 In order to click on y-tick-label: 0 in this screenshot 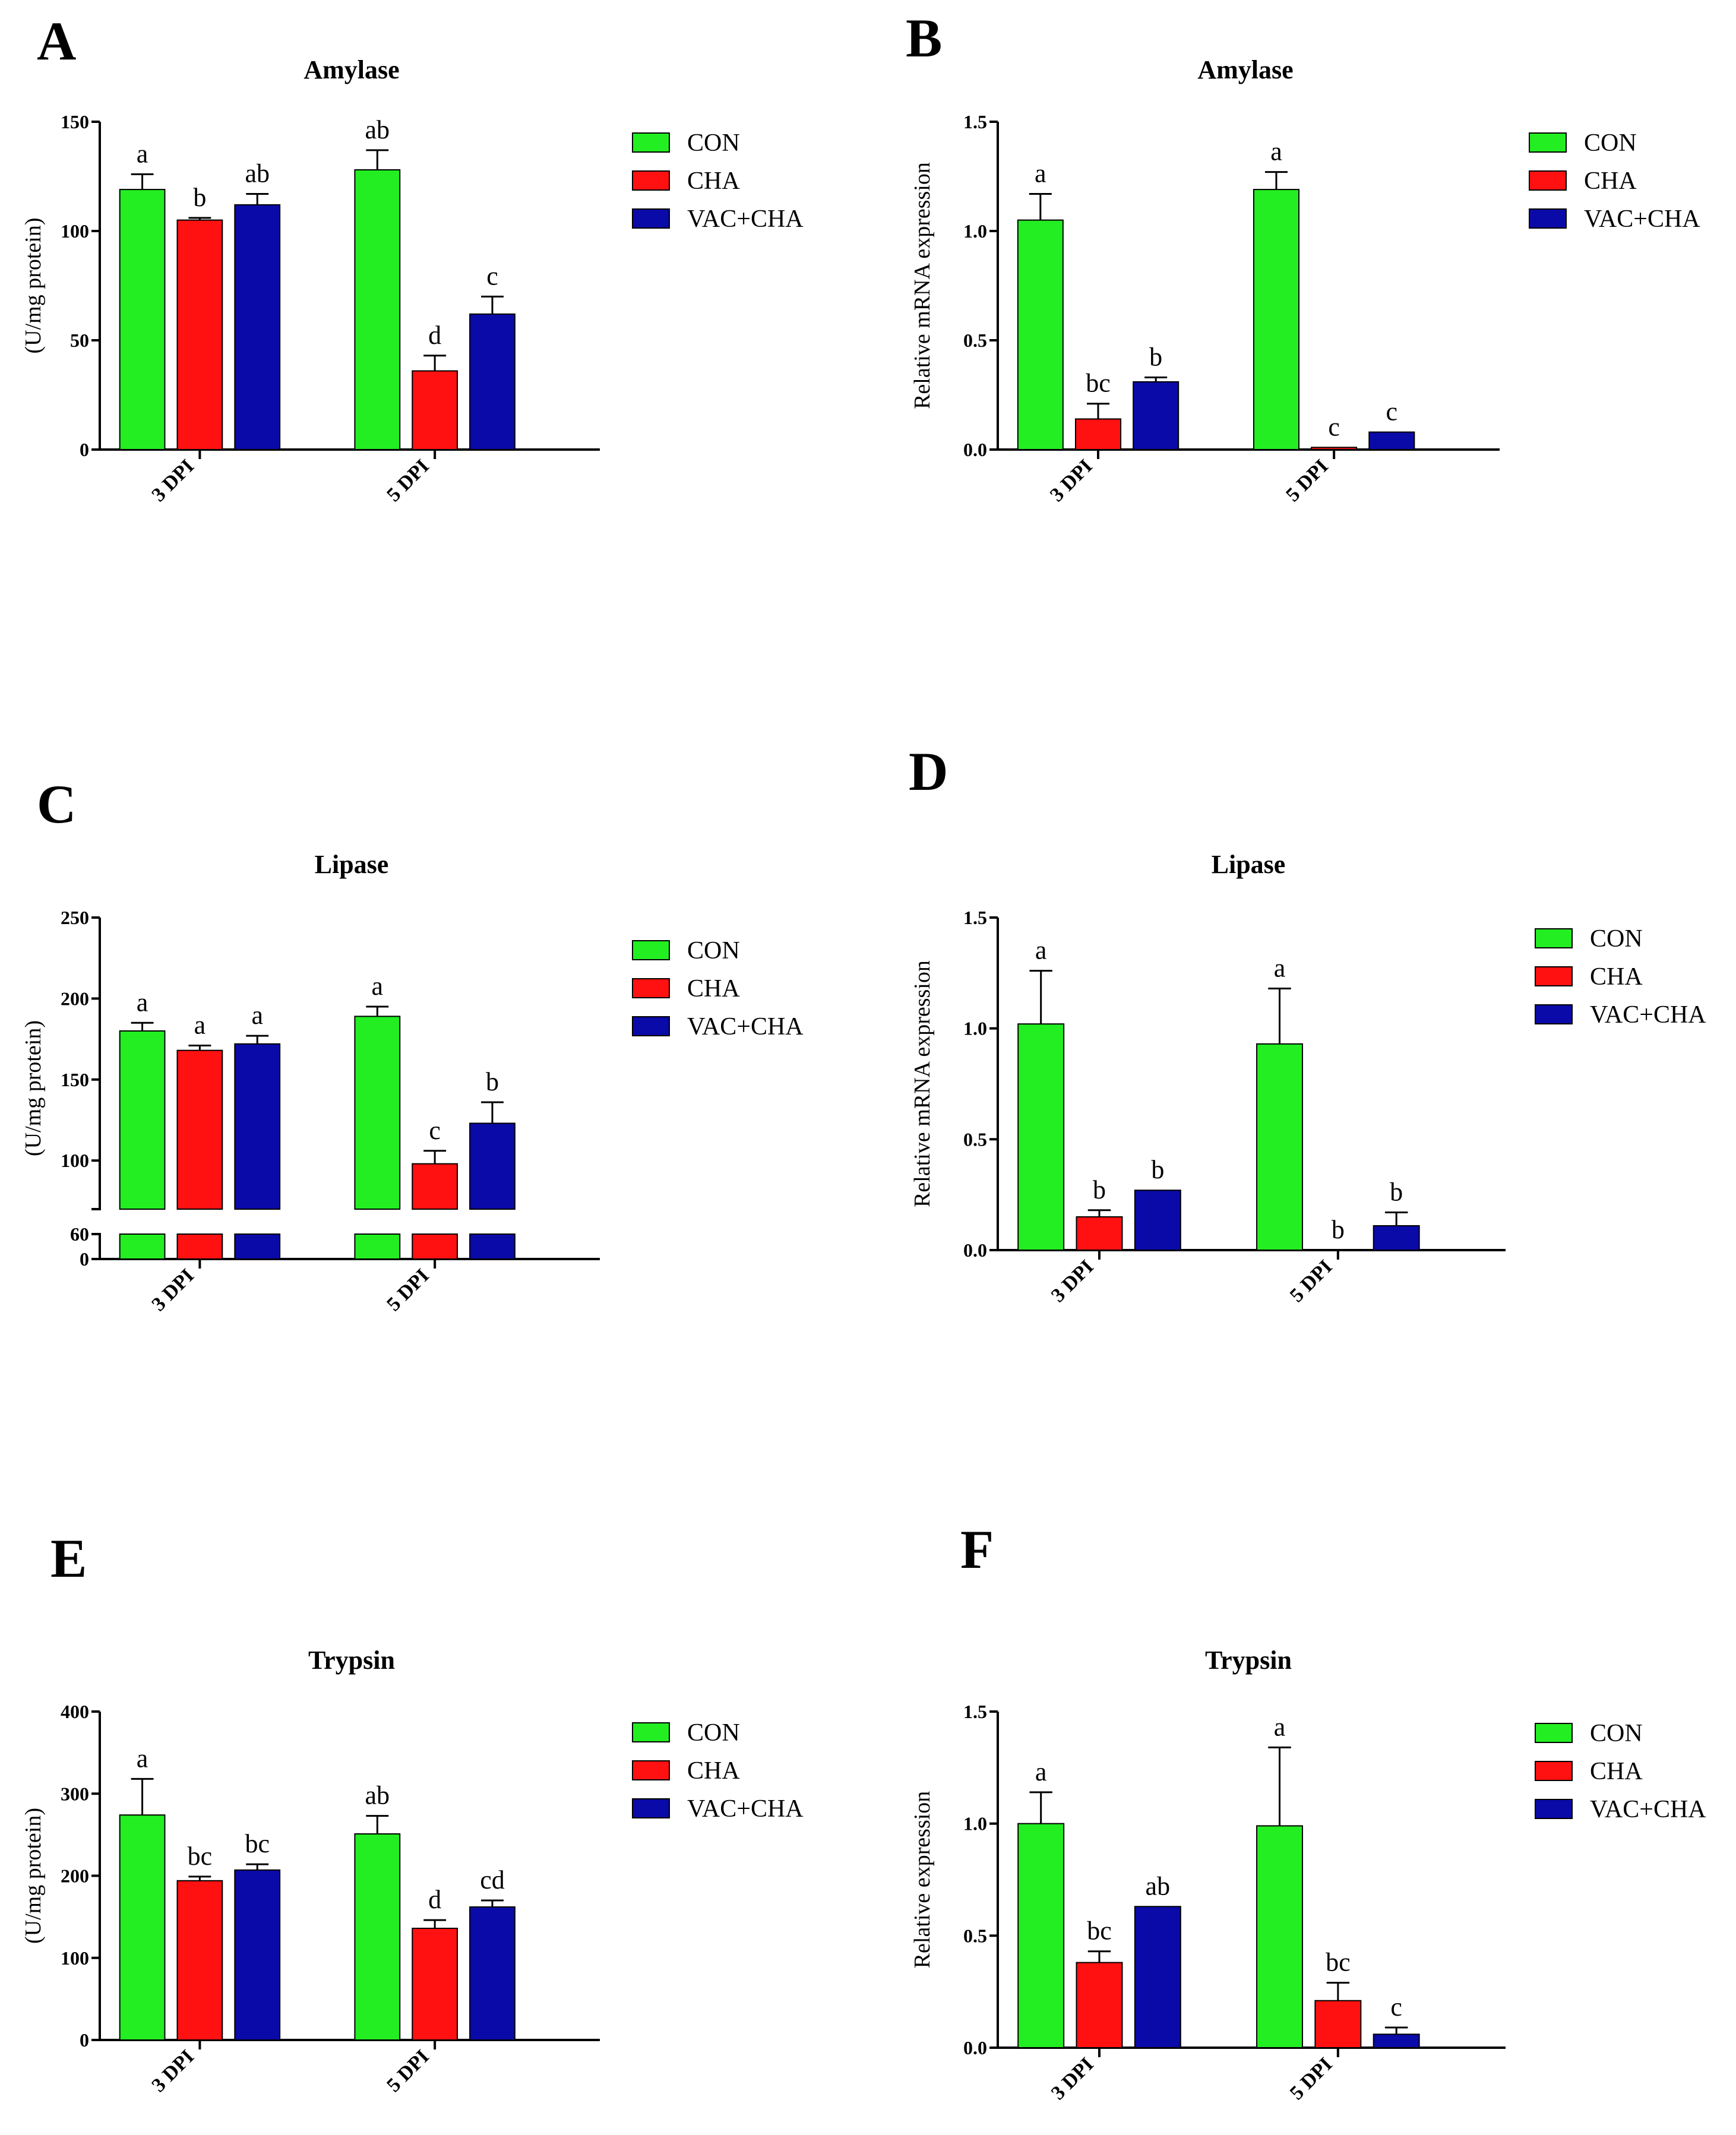, I will do `click(84, 2040)`.